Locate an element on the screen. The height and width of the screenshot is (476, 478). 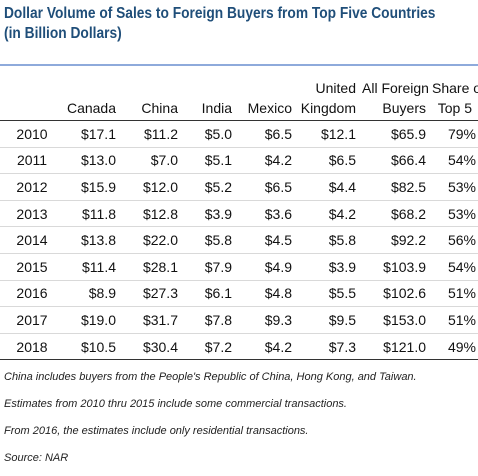
column-header-line: Top 5 is located at coordinates (454, 108).